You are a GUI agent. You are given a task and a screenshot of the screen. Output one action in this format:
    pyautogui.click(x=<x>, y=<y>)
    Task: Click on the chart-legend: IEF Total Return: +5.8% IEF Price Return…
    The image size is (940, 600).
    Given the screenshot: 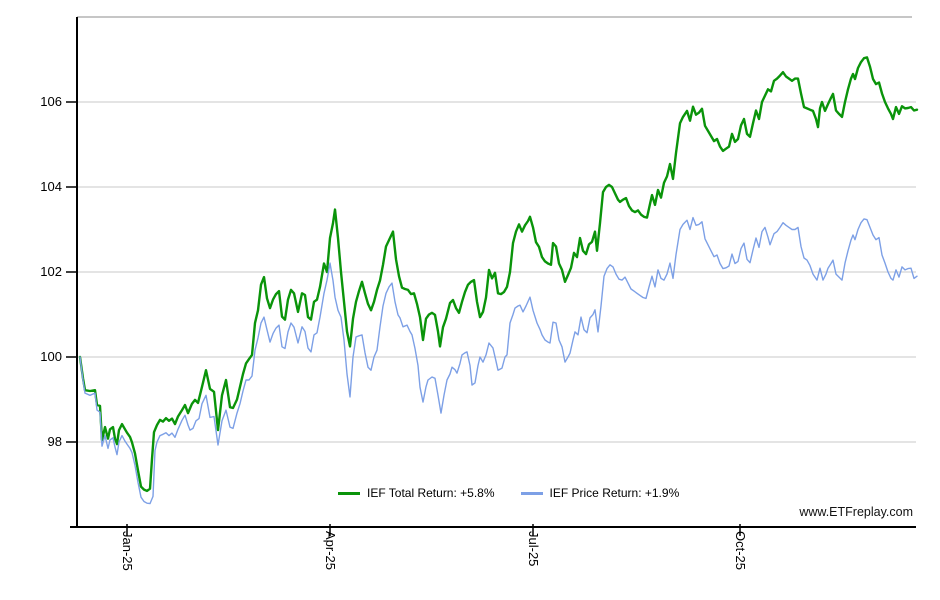 What is the action you would take?
    pyautogui.click(x=508, y=493)
    